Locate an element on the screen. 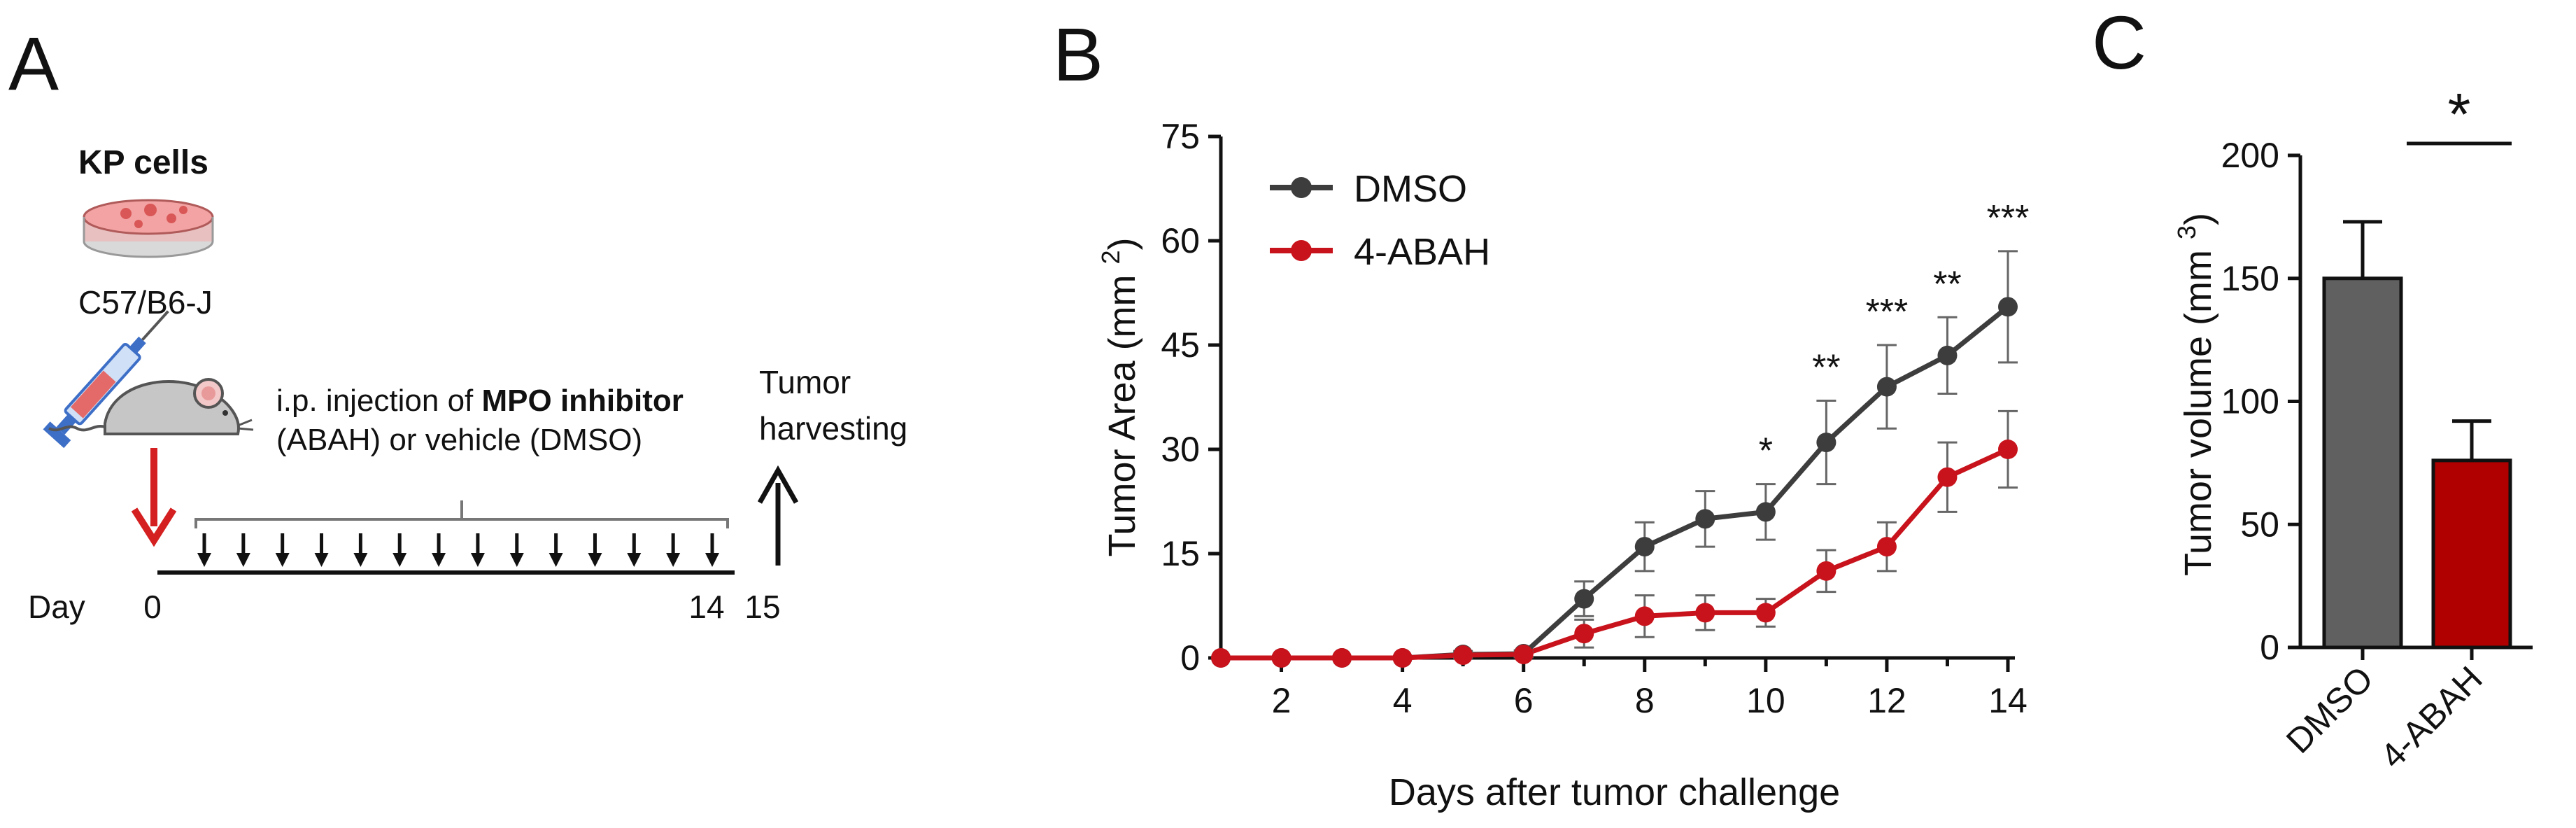  petri-dish-icon is located at coordinates (148, 228).